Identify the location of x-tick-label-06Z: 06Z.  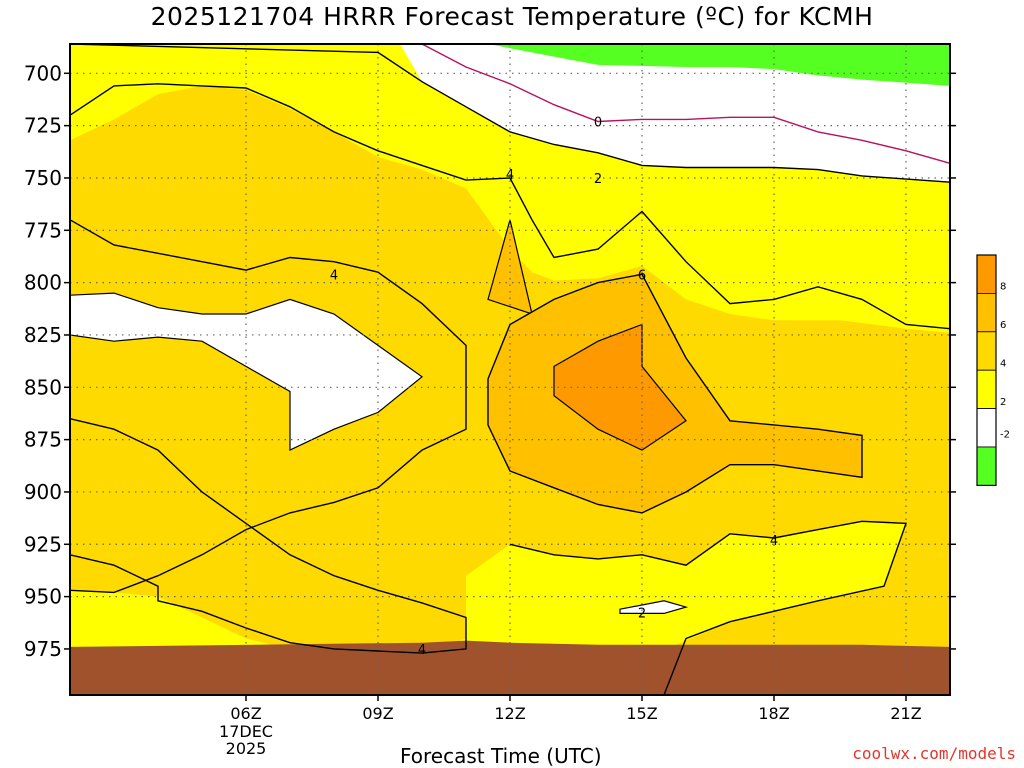
(245, 713).